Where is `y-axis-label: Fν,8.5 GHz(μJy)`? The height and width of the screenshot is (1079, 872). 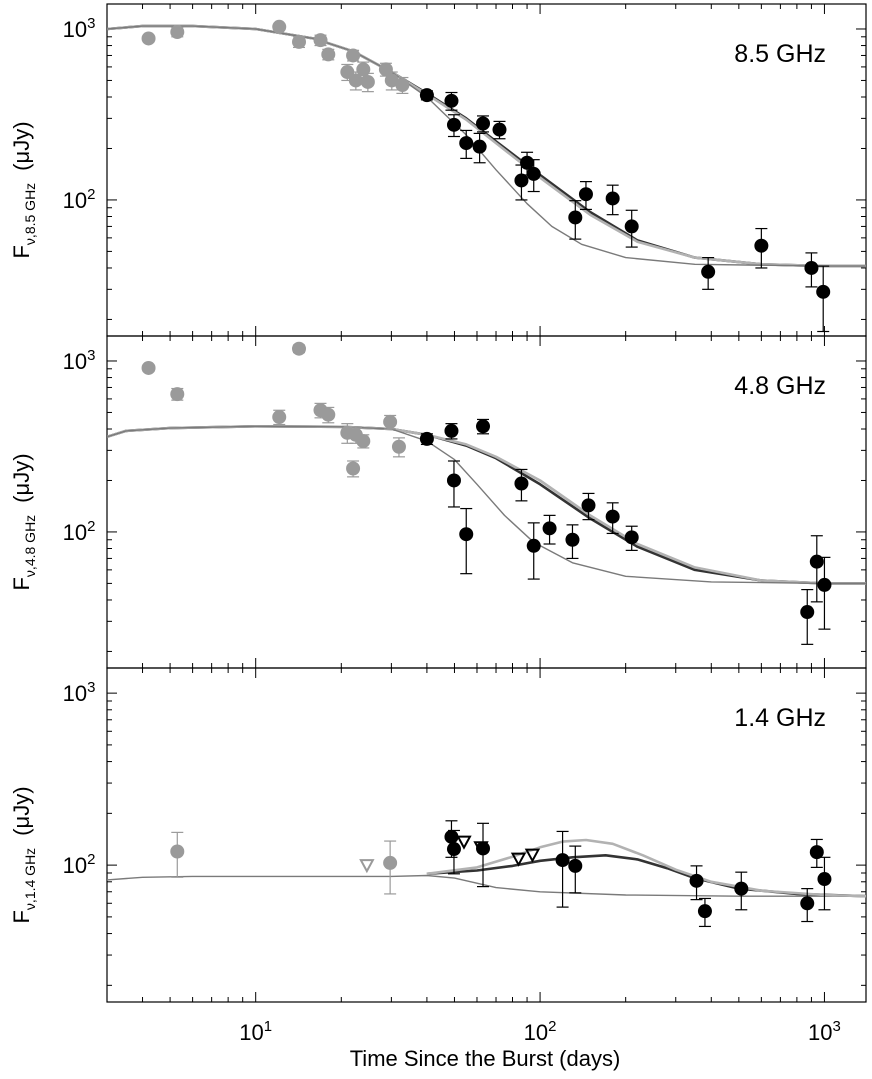
y-axis-label: Fν,8.5 GHz(μJy) is located at coordinates (23, 189).